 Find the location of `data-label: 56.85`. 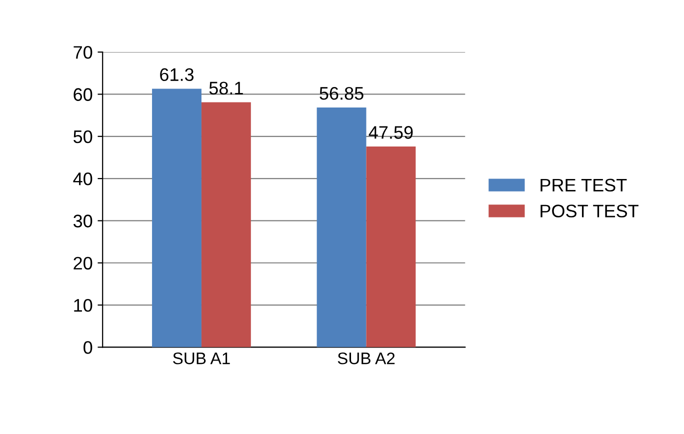

data-label: 56.85 is located at coordinates (342, 93).